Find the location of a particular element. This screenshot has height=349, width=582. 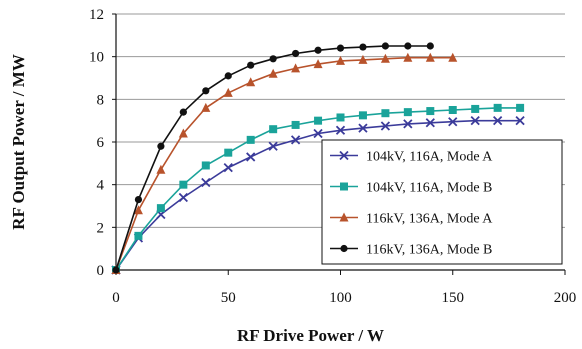

y-tick-label: 2 is located at coordinates (101, 228).